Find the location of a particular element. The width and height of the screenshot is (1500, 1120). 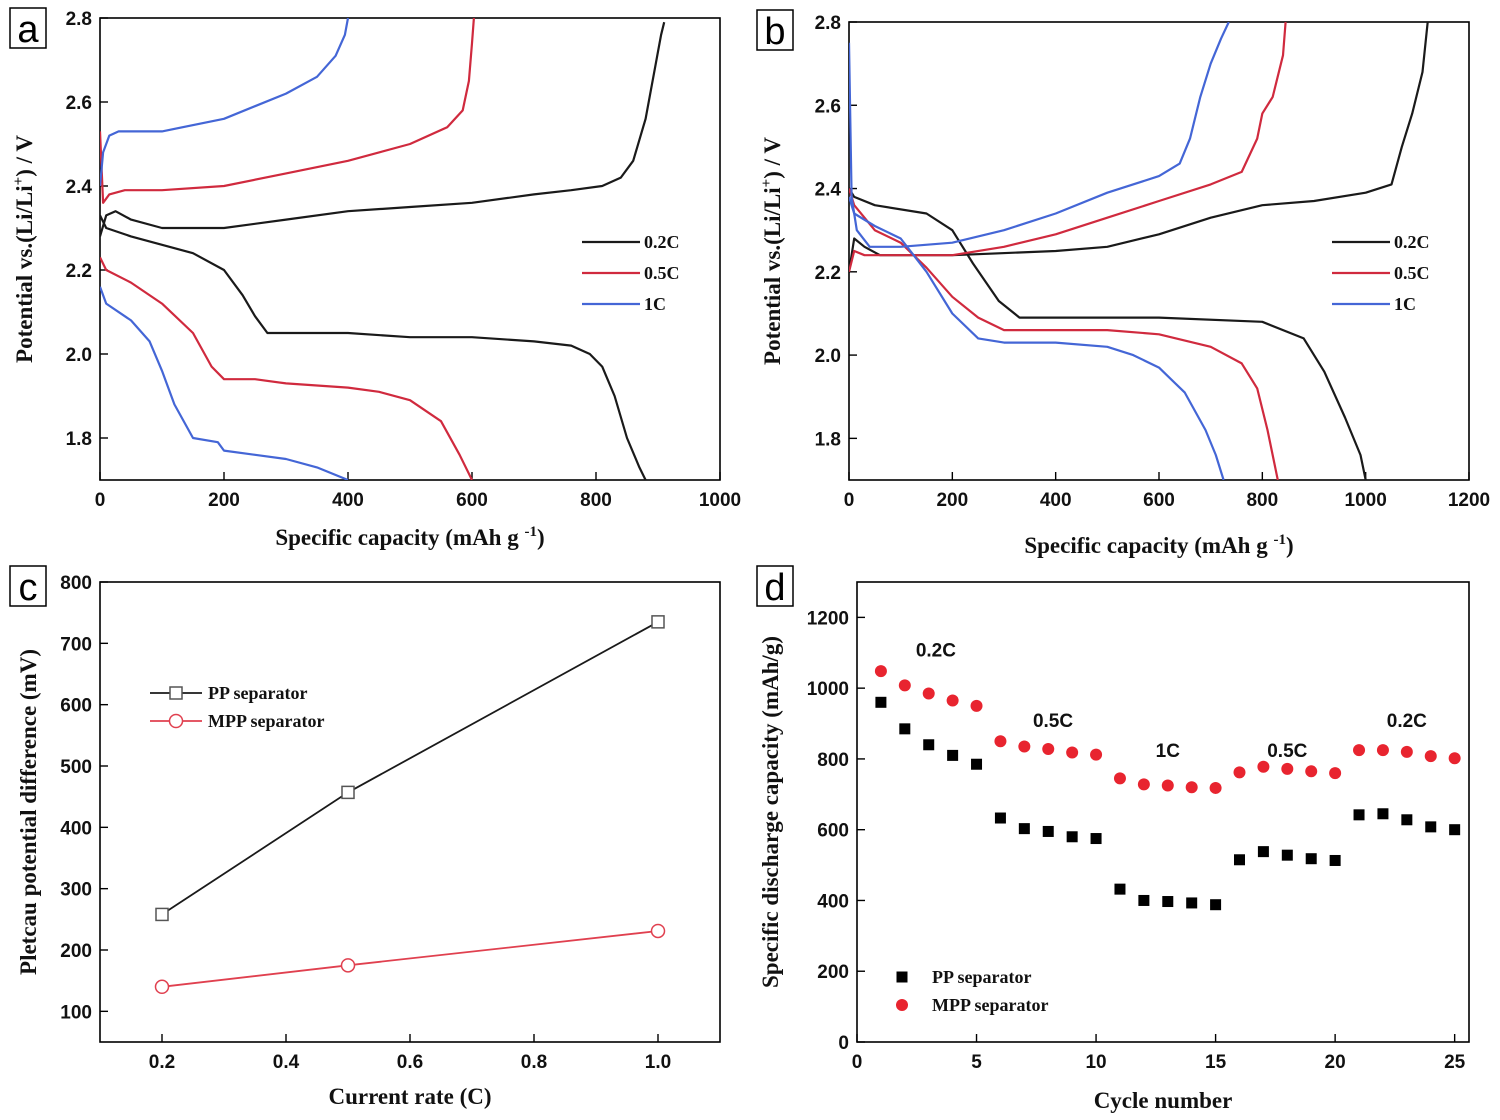

panel-a-xlabel: Specific capacity (mAh g -1) is located at coordinates (409, 537).